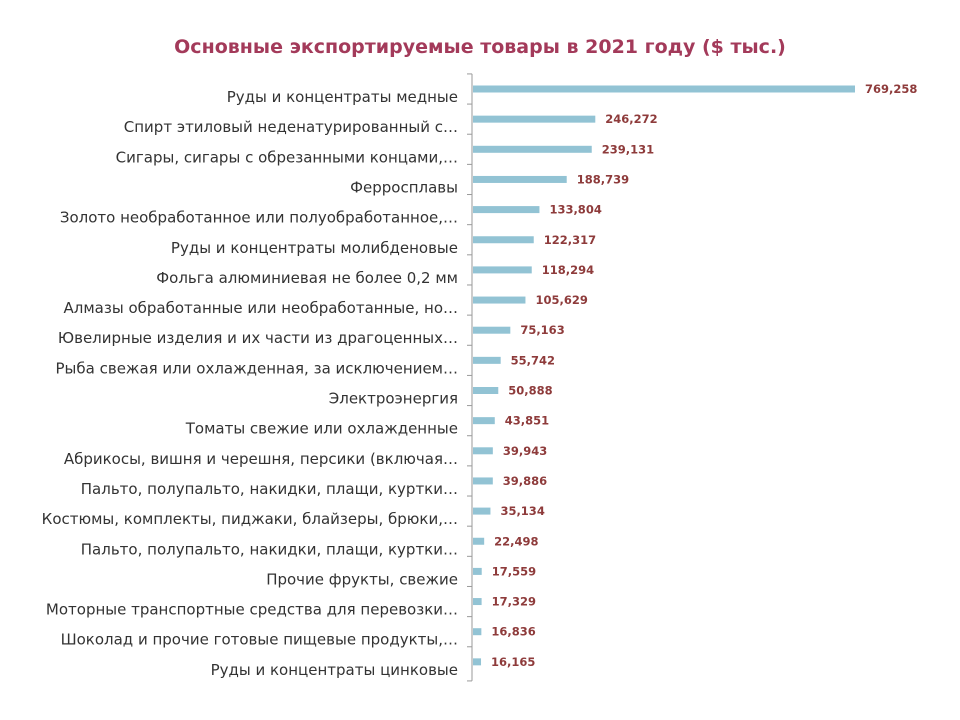 The height and width of the screenshot is (720, 960). I want to click on category-label: Руды и концентраты молибденовые, so click(314, 248).